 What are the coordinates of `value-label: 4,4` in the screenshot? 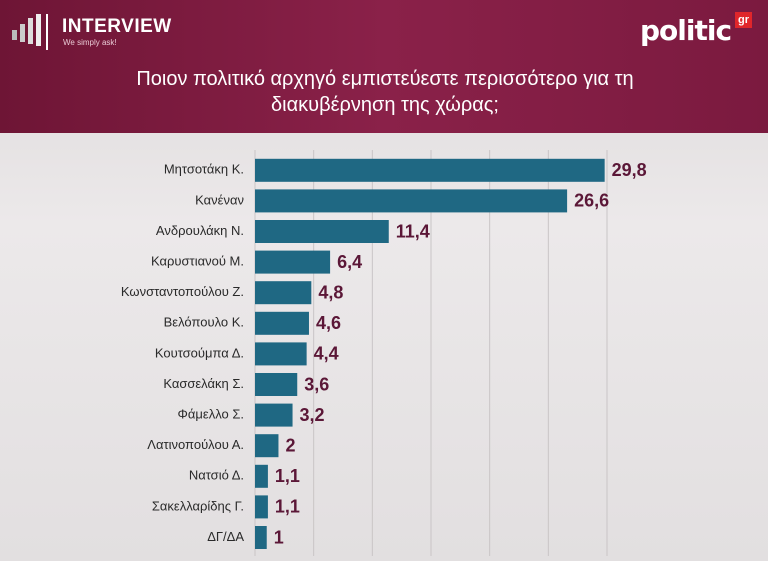 It's located at (326, 354).